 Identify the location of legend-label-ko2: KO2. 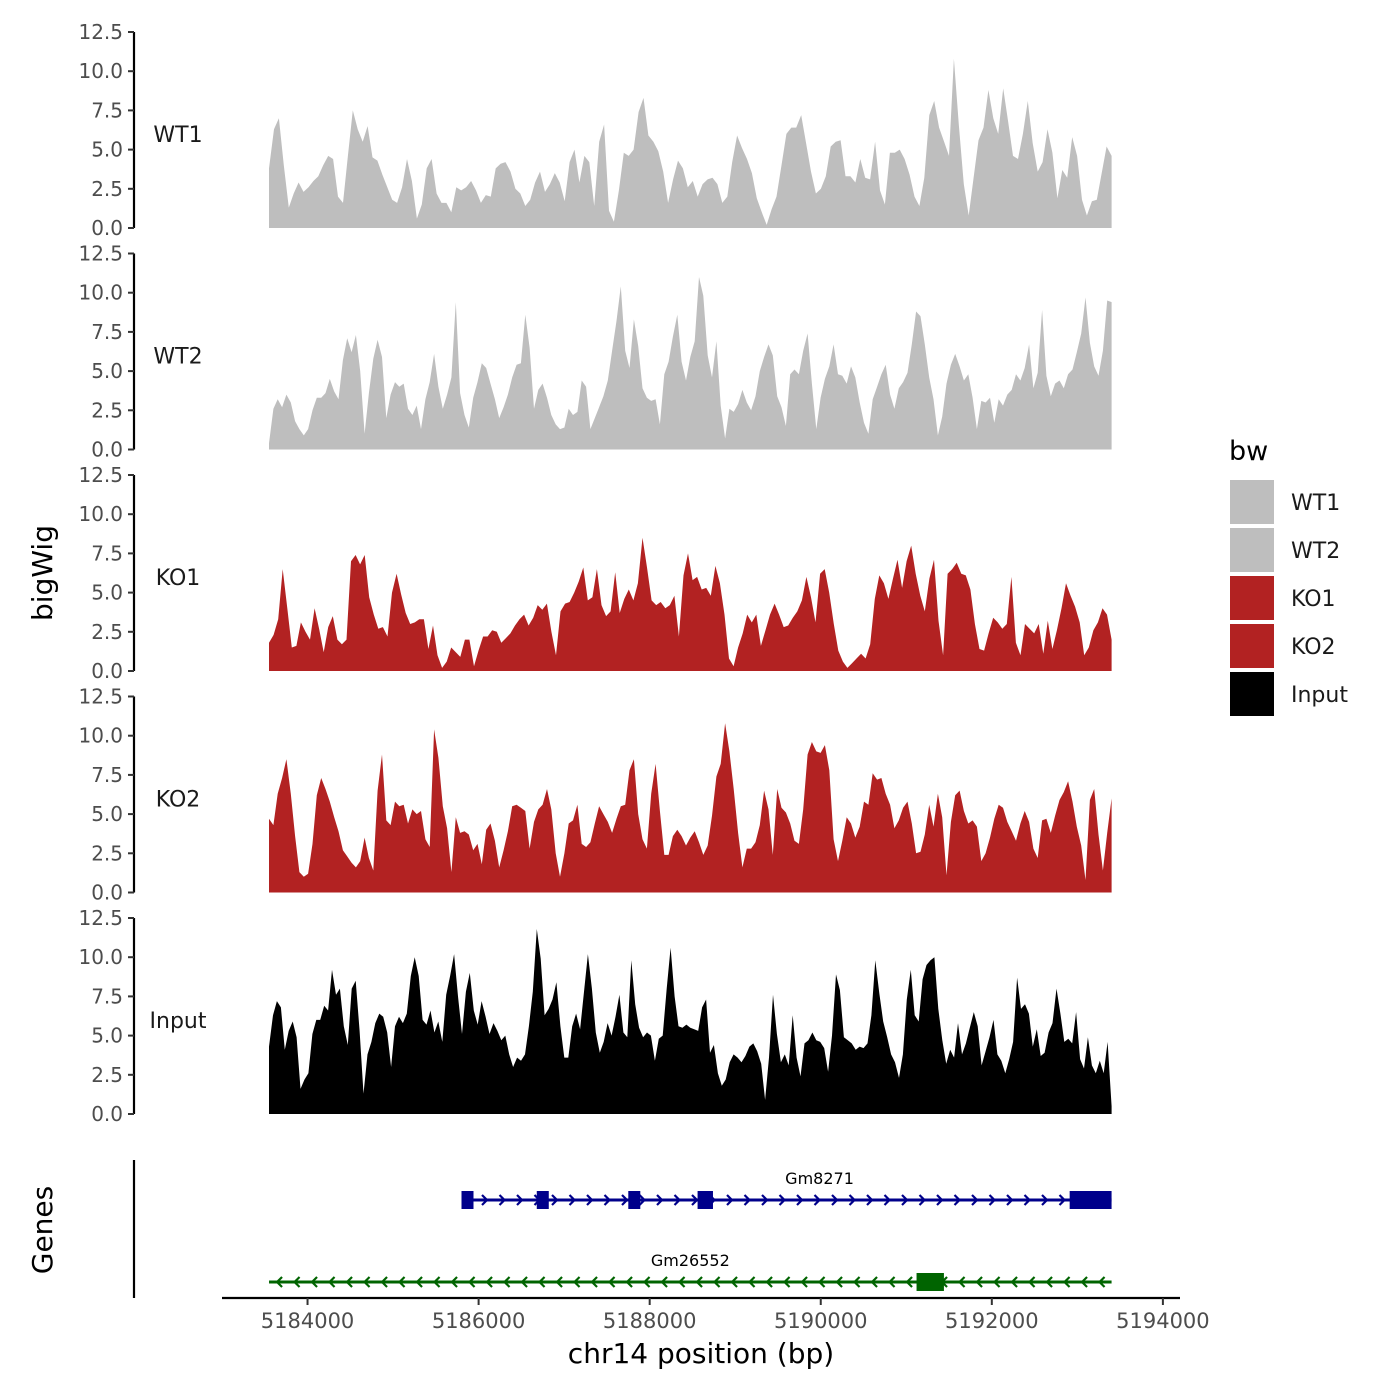
(1313, 647).